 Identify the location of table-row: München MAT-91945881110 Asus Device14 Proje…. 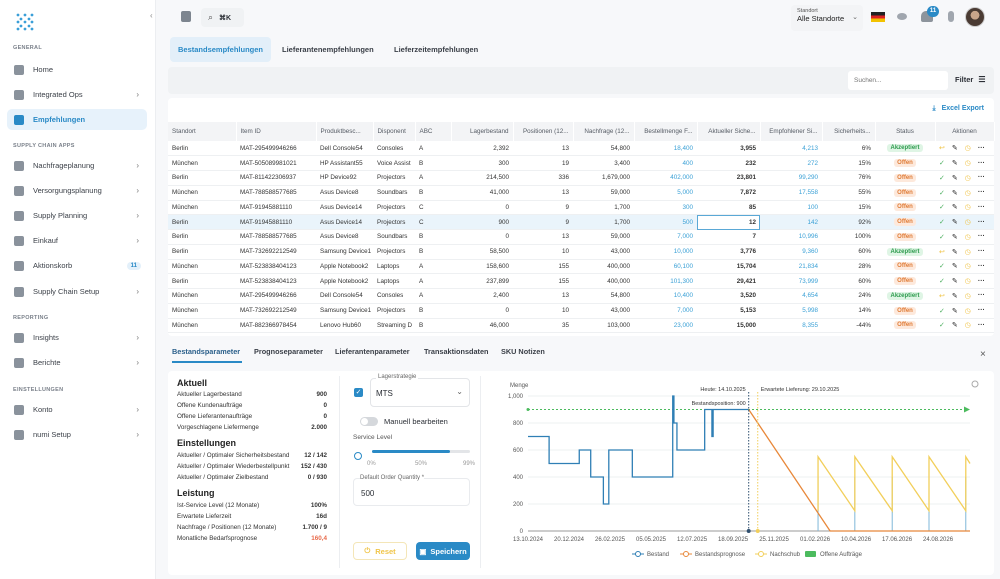
(581, 208).